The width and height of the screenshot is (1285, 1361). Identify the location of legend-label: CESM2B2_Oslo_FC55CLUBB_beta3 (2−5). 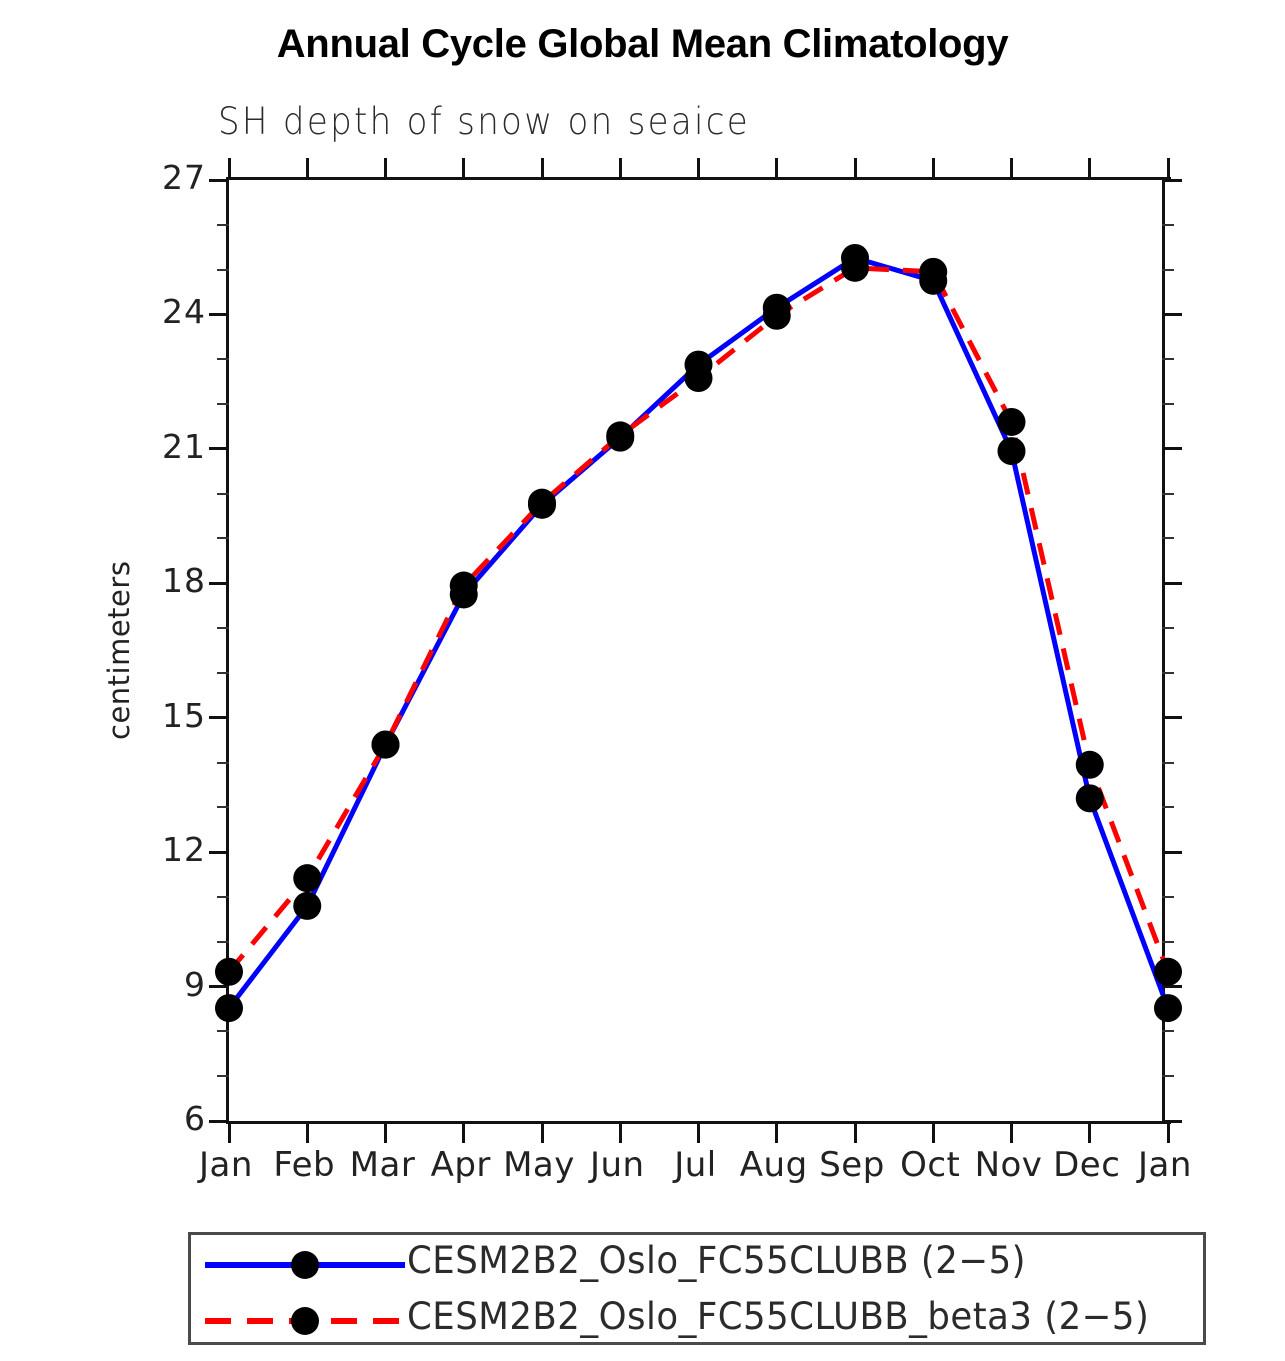
(778, 1316).